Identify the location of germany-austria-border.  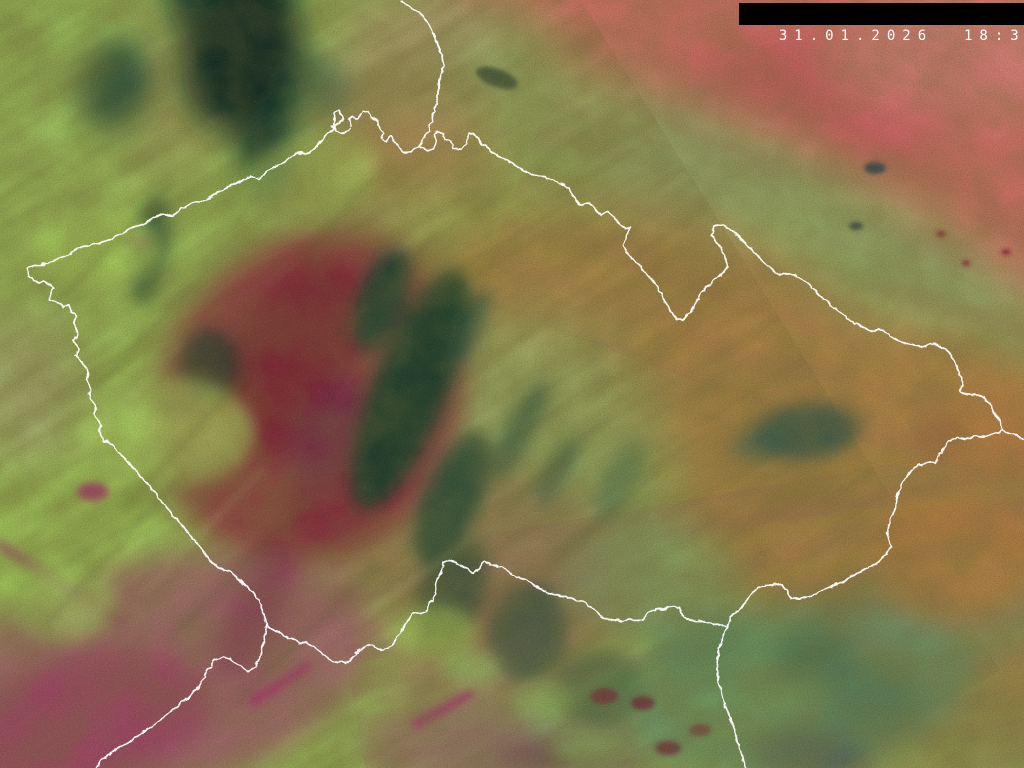
(180, 695).